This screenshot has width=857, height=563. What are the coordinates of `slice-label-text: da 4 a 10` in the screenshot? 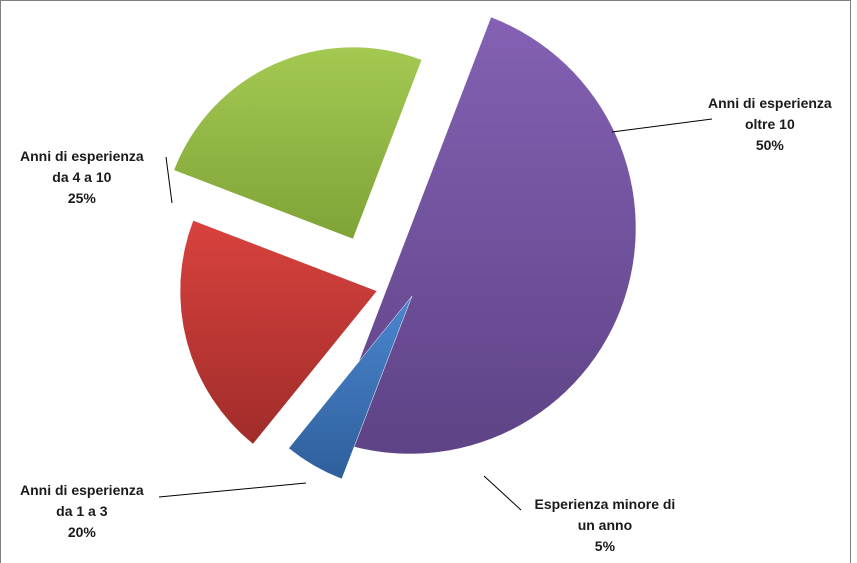 It's located at (82, 177).